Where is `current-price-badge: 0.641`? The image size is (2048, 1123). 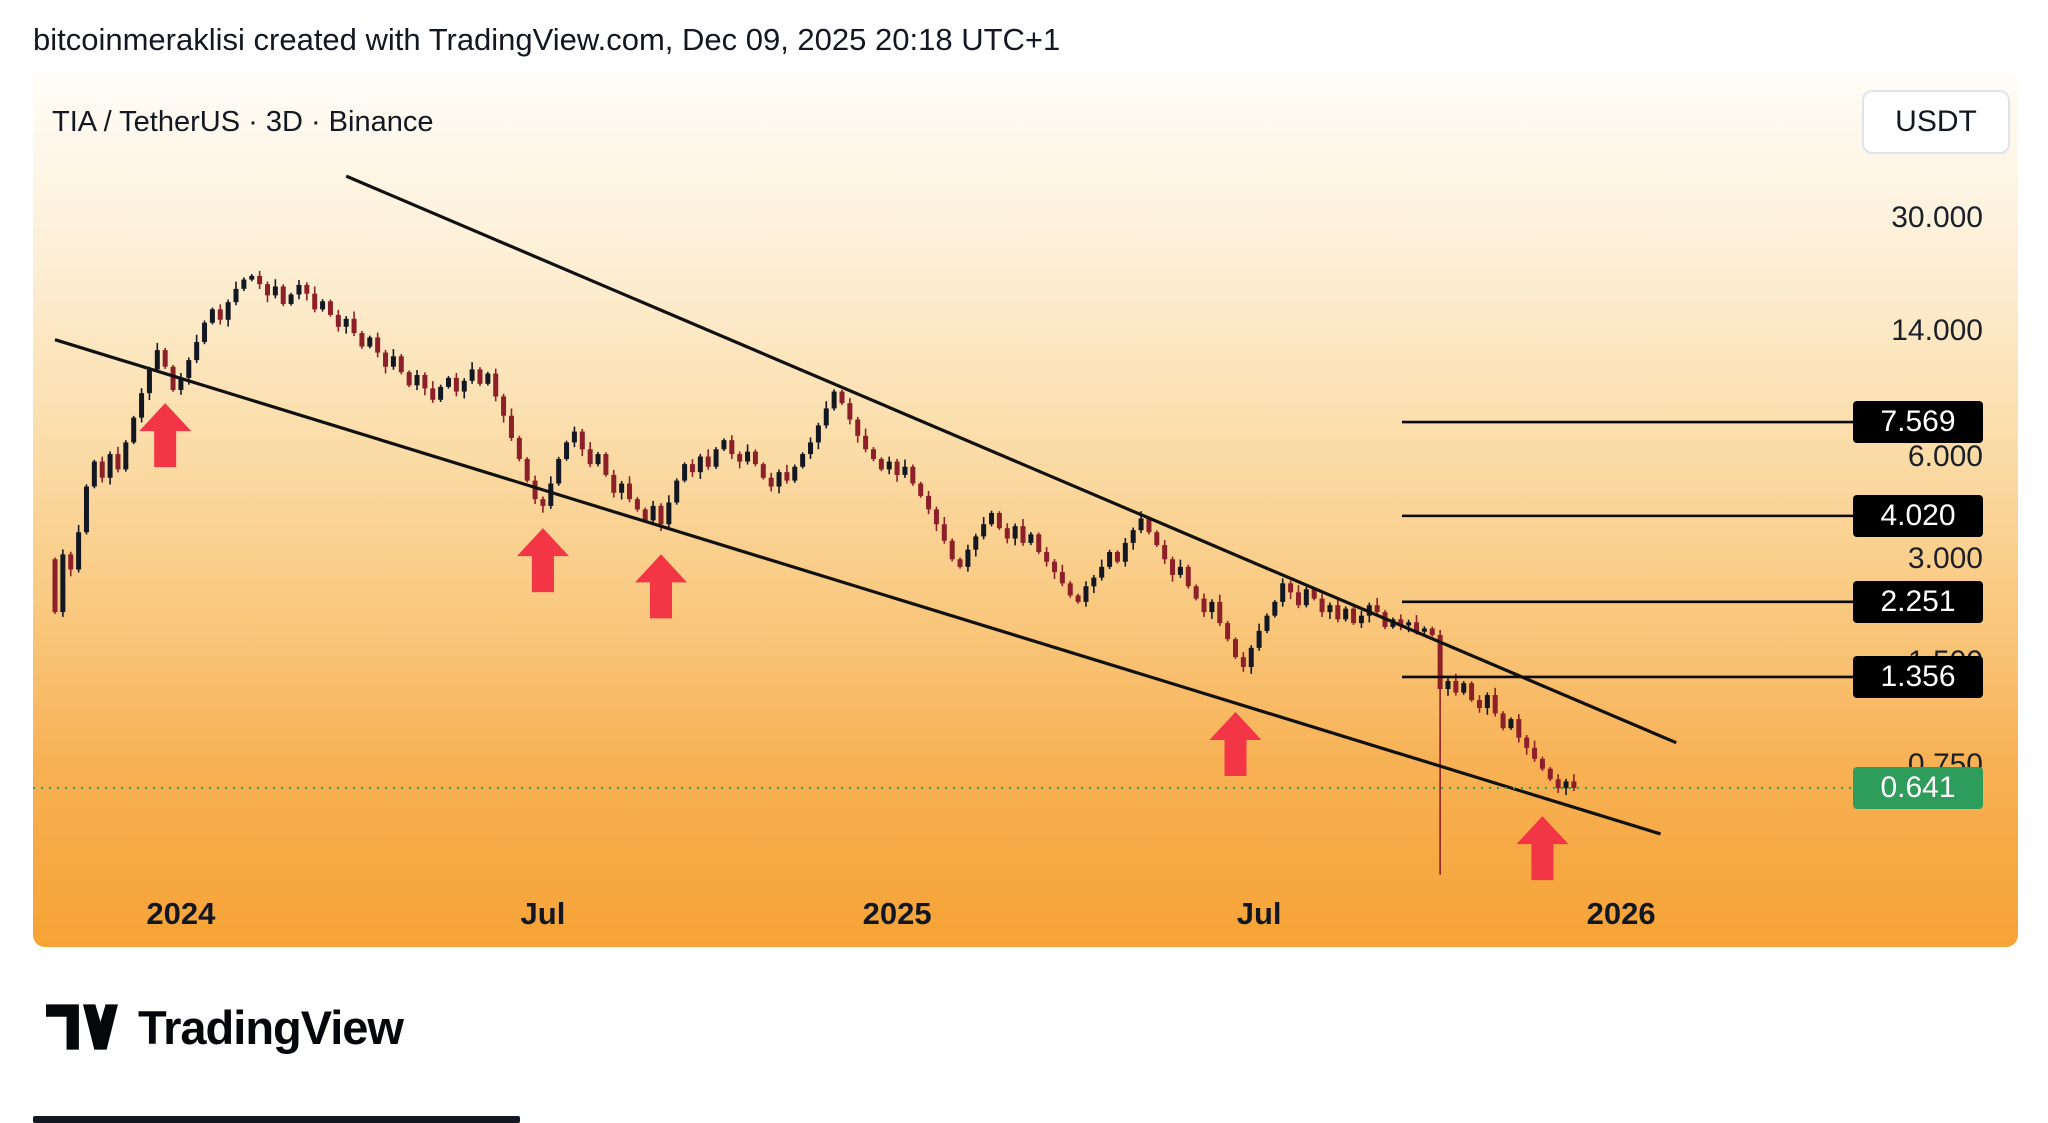 current-price-badge: 0.641 is located at coordinates (1918, 787).